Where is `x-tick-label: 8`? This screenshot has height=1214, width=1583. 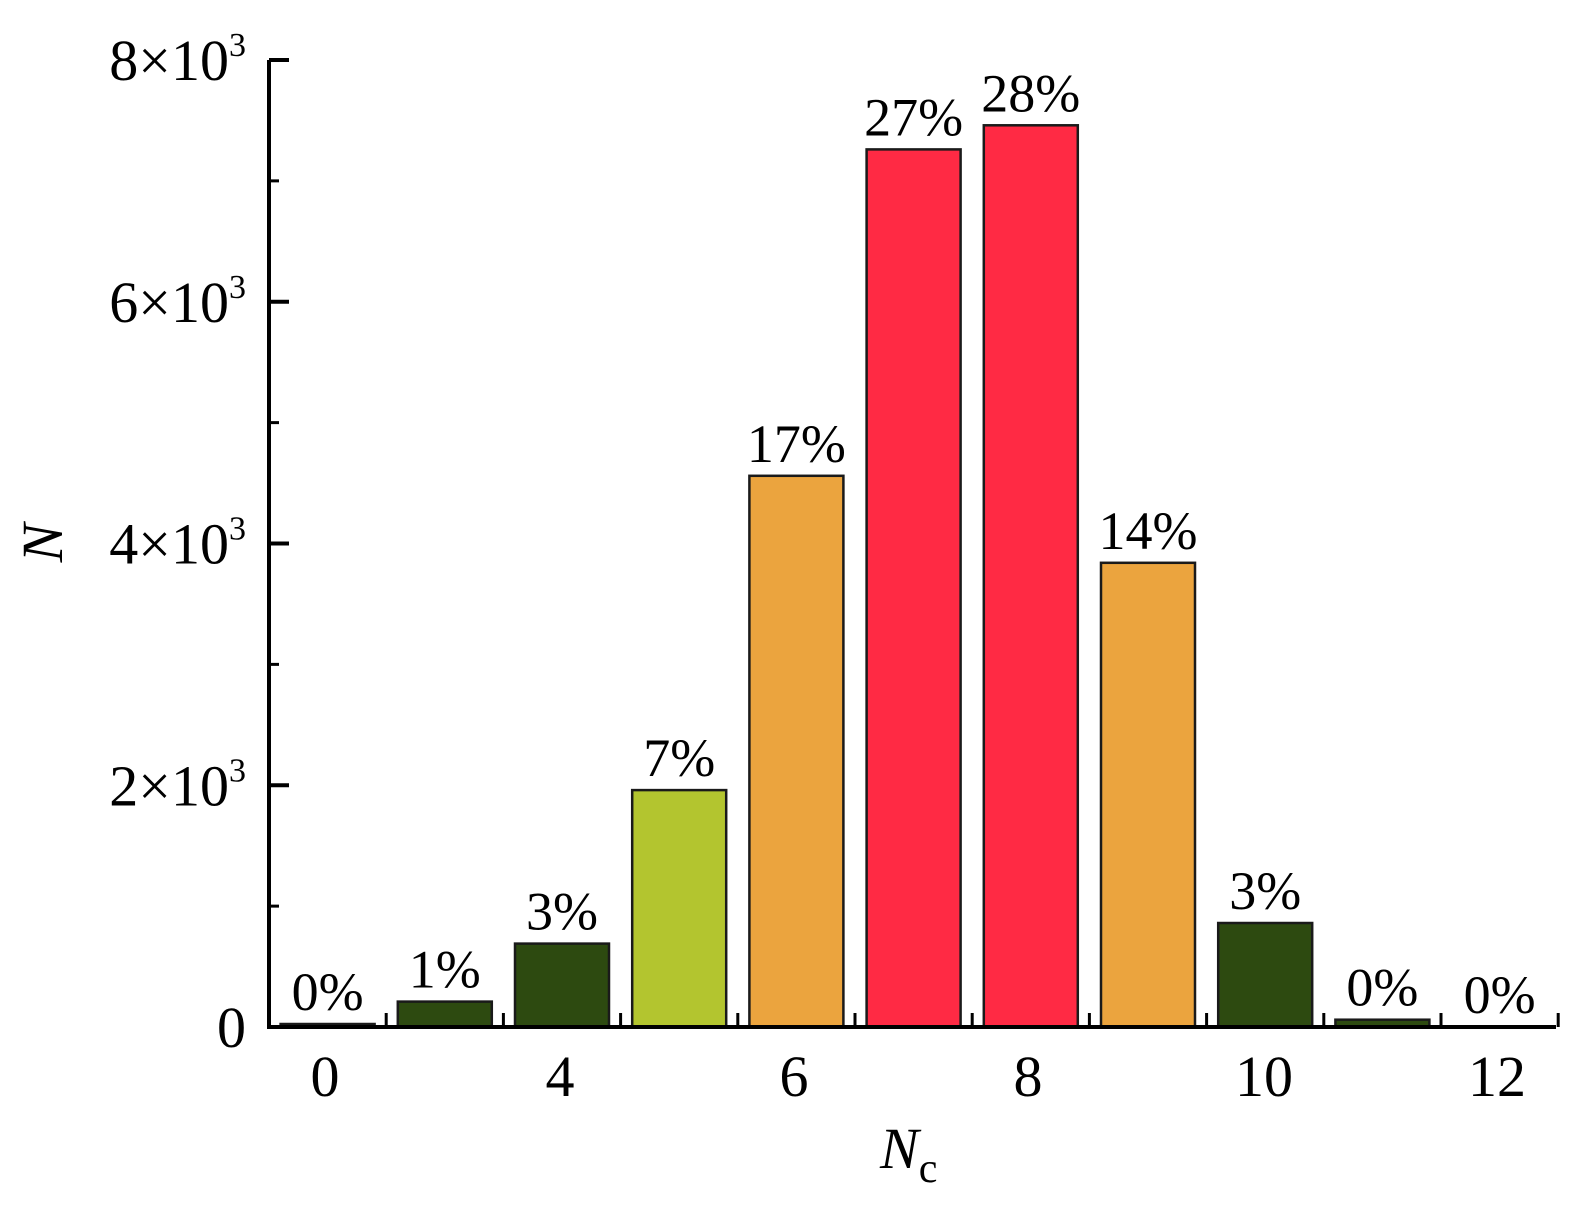
x-tick-label: 8 is located at coordinates (1028, 1076).